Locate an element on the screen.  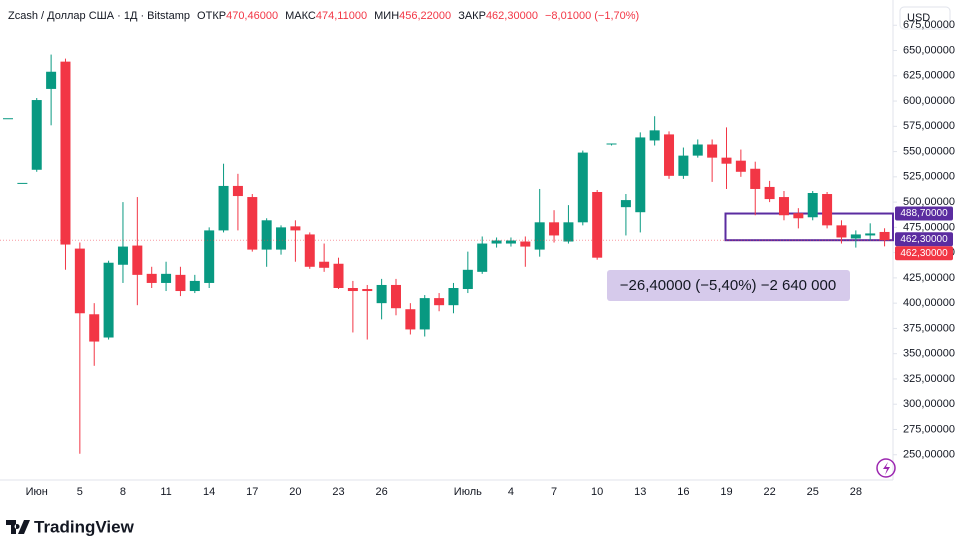
change: −8,01000 (−1,70%) is located at coordinates (592, 16).